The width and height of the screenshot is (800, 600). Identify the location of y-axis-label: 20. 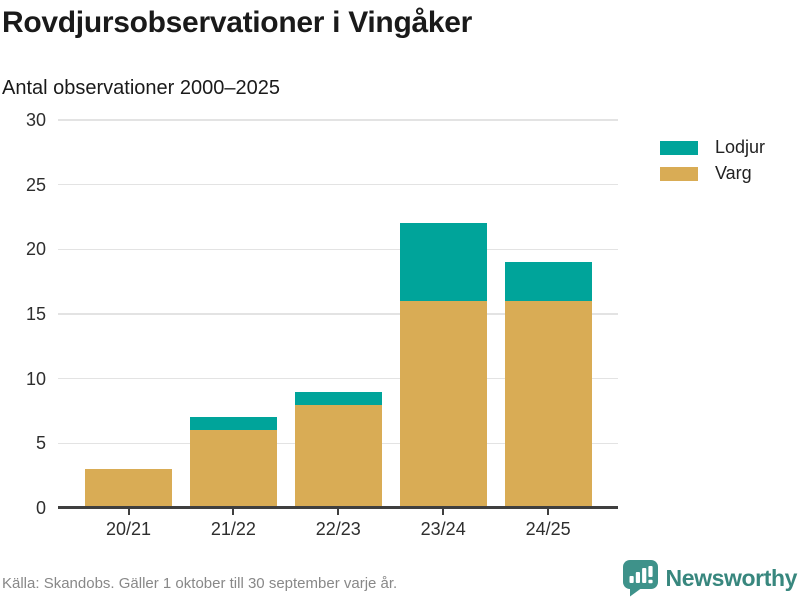
(35, 249).